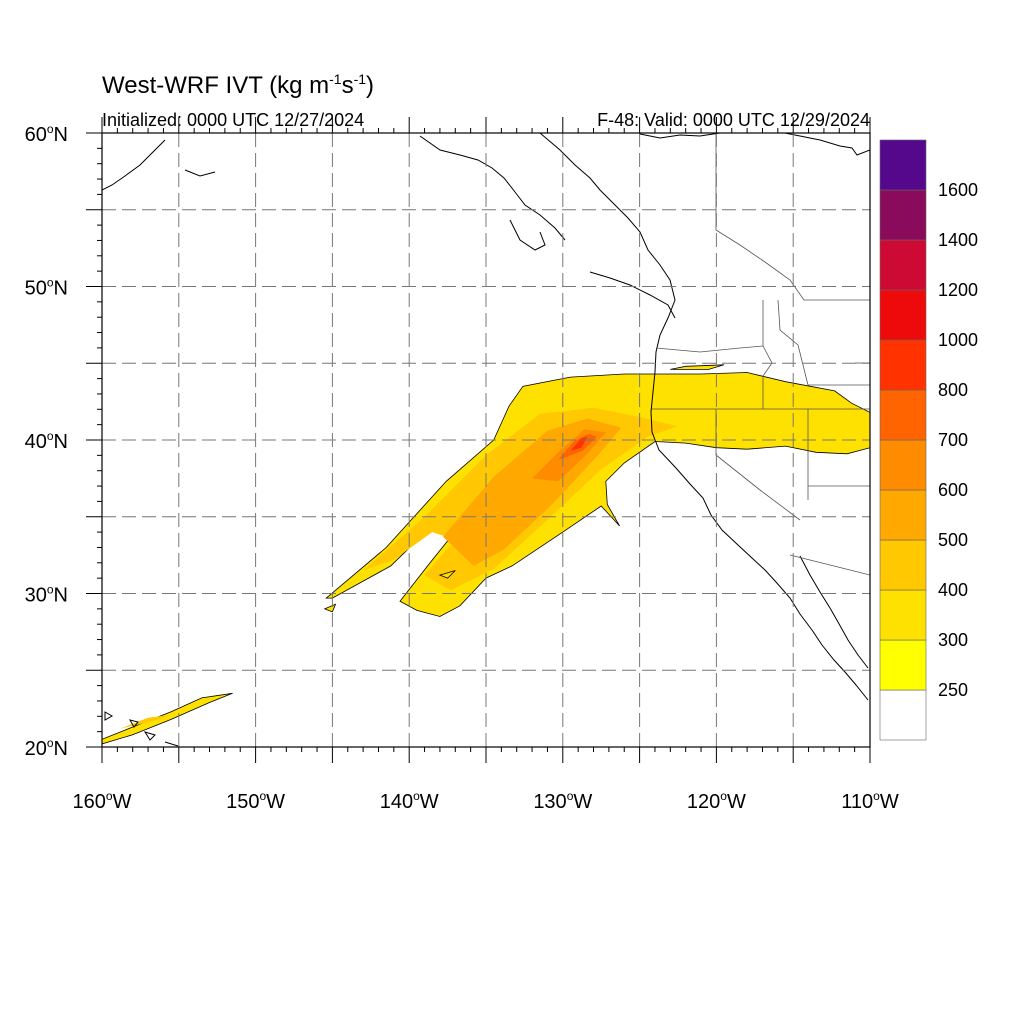 This screenshot has height=1024, width=1024. What do you see at coordinates (102, 801) in the screenshot?
I see `lon-label-160: 160oW` at bounding box center [102, 801].